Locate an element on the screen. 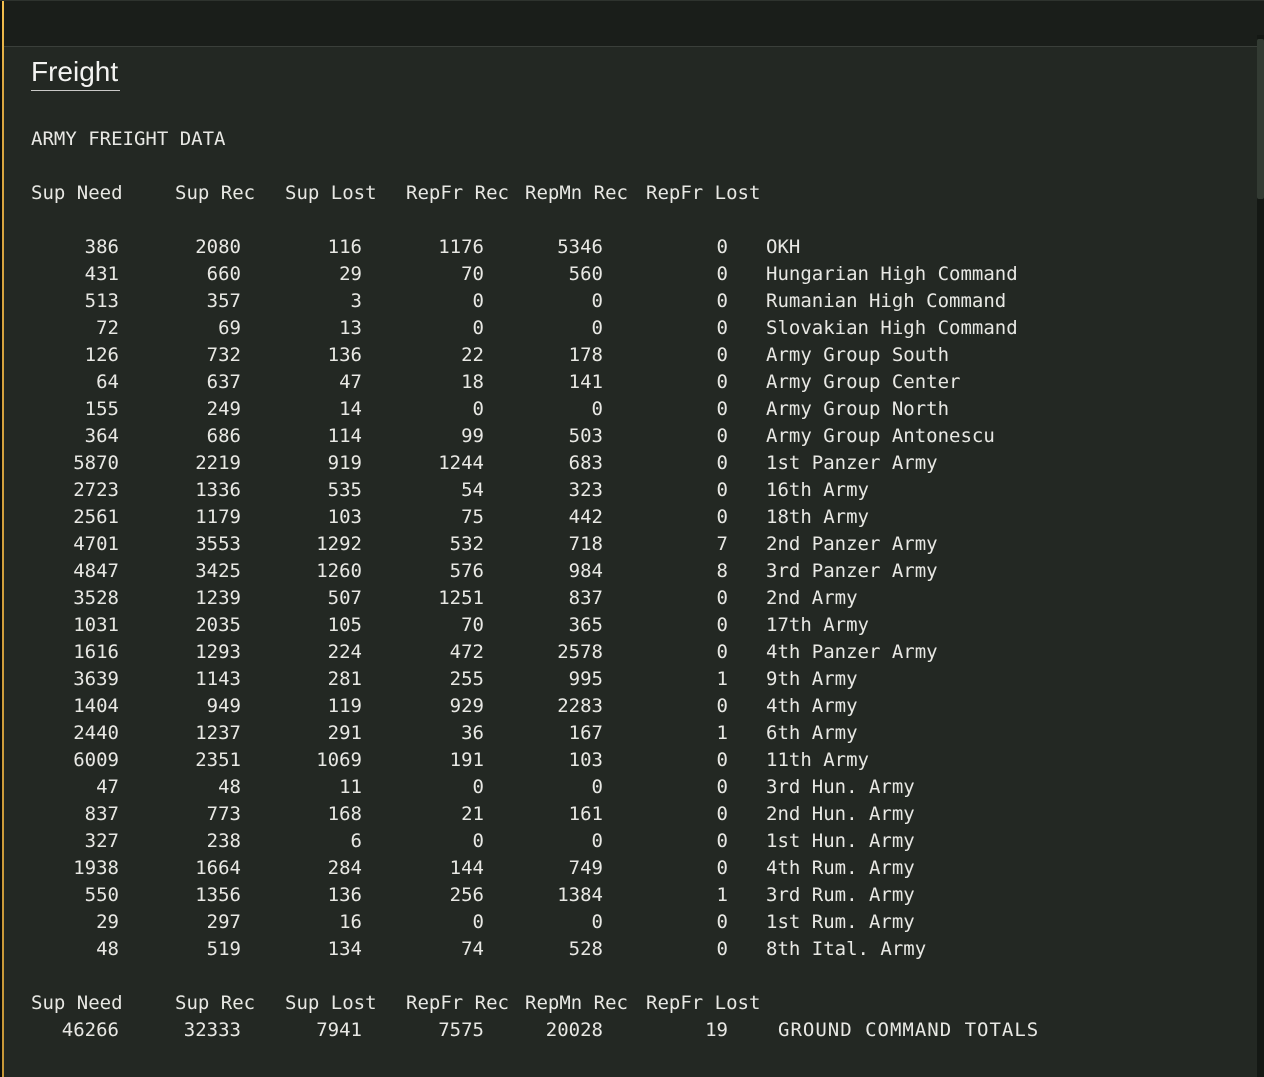 The height and width of the screenshot is (1077, 1264). cell-sup-lost: 1292 is located at coordinates (339, 544).